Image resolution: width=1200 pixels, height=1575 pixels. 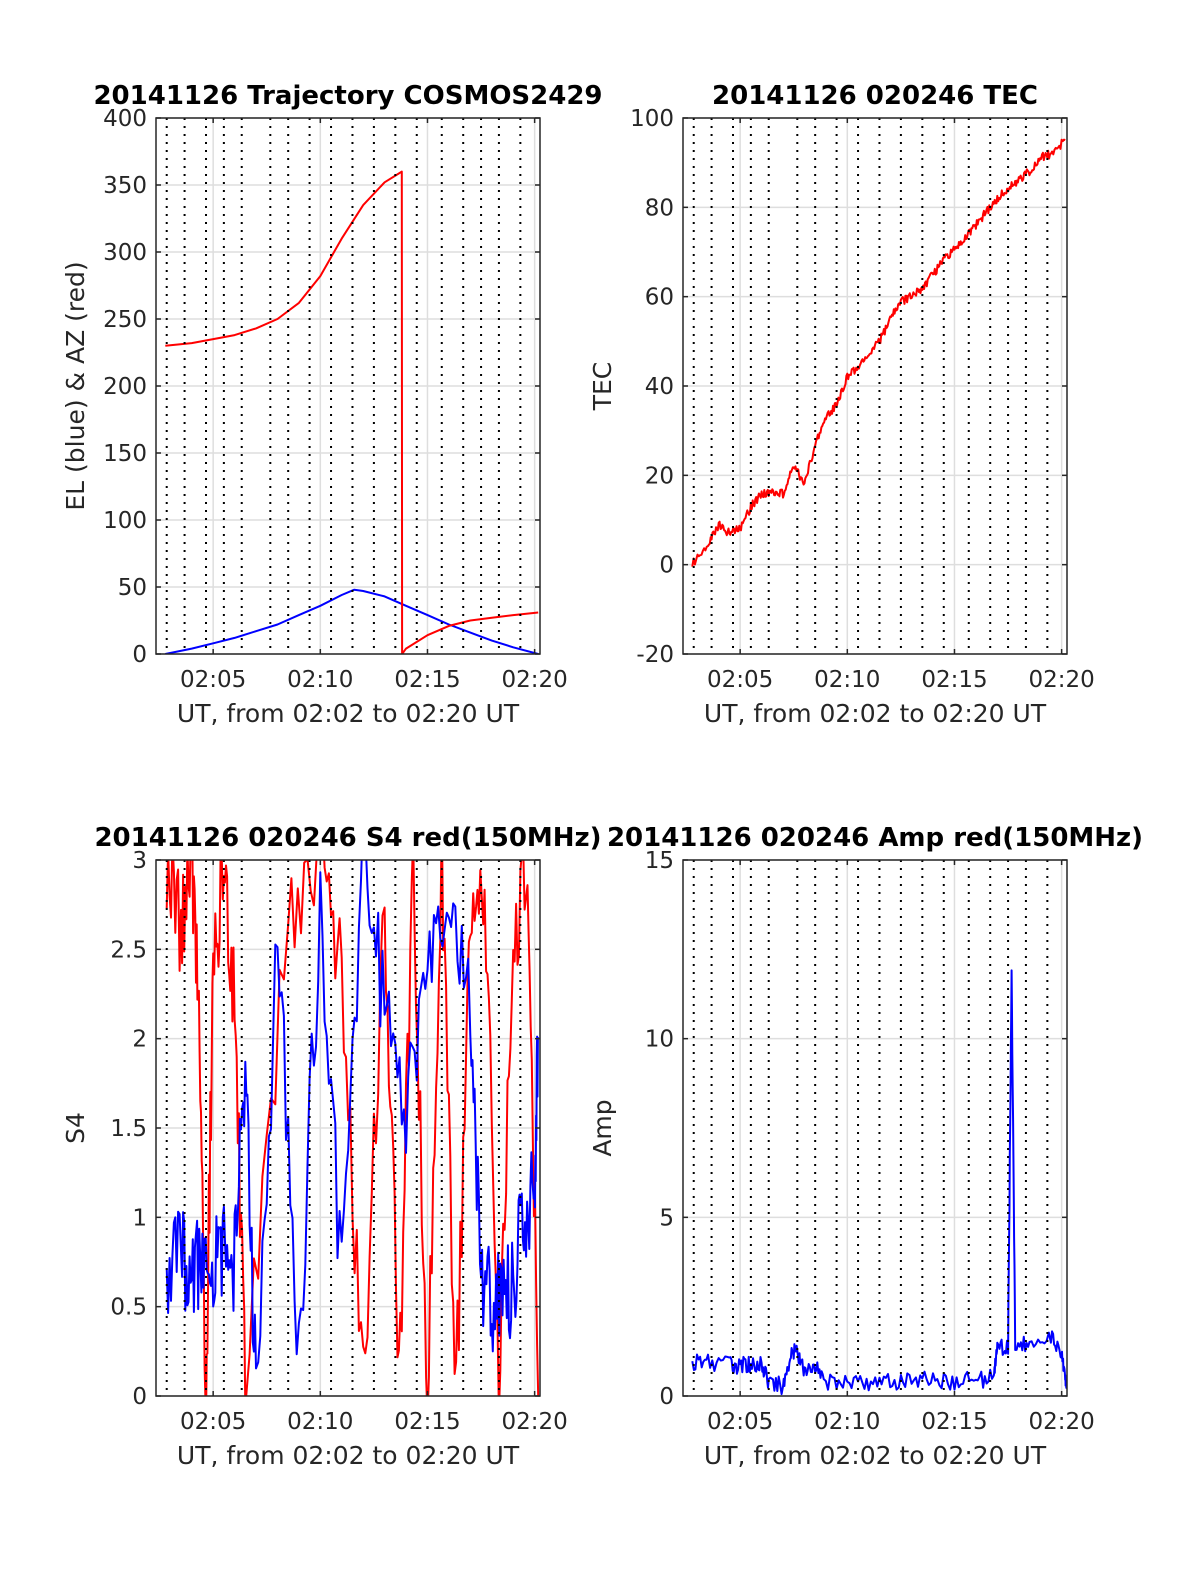 I want to click on y-tick-label: 250, so click(x=125, y=320).